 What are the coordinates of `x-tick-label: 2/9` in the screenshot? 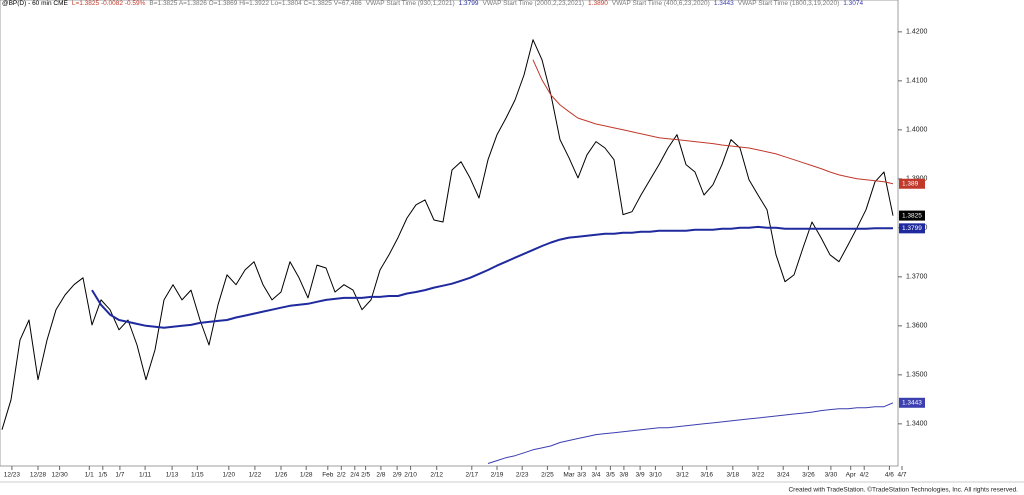 It's located at (397, 475).